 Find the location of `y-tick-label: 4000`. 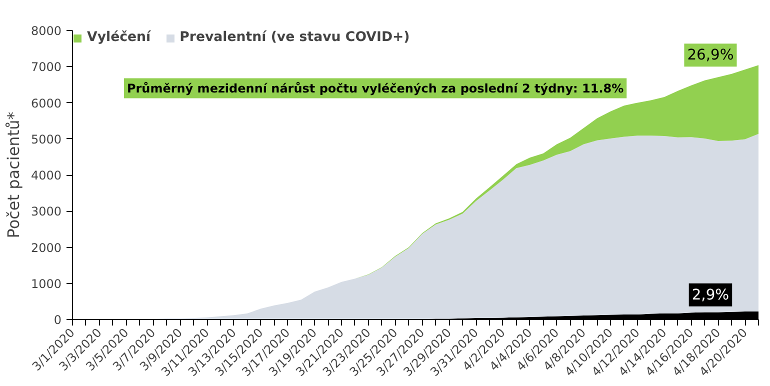

y-tick-label: 4000 is located at coordinates (46, 175).